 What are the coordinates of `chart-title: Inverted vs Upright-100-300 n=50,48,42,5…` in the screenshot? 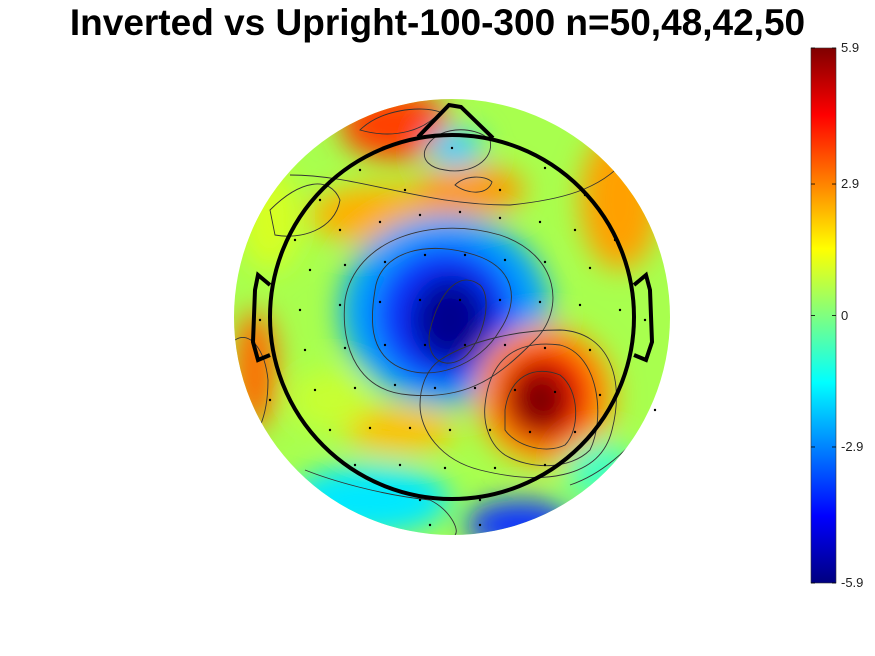 It's located at (437, 22).